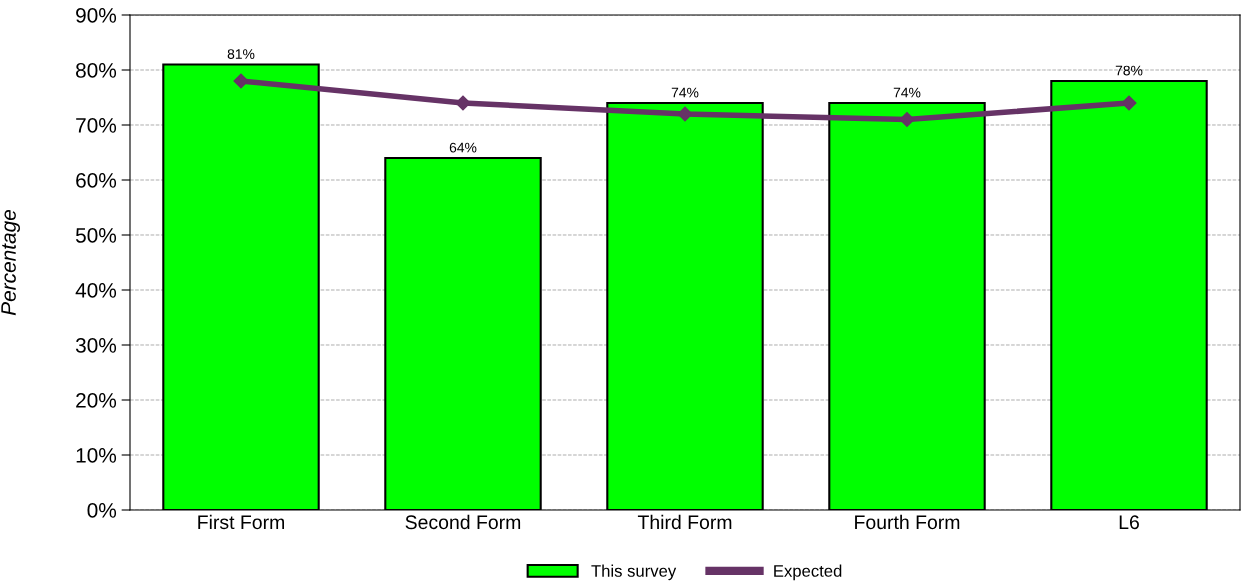  What do you see at coordinates (241, 522) in the screenshot?
I see `x-tick-label: First Form` at bounding box center [241, 522].